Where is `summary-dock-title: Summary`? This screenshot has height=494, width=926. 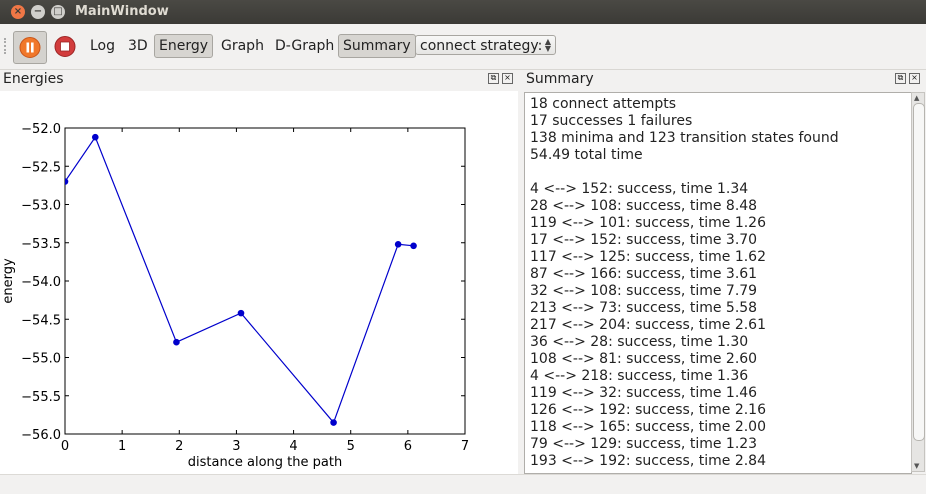 summary-dock-title: Summary is located at coordinates (560, 79).